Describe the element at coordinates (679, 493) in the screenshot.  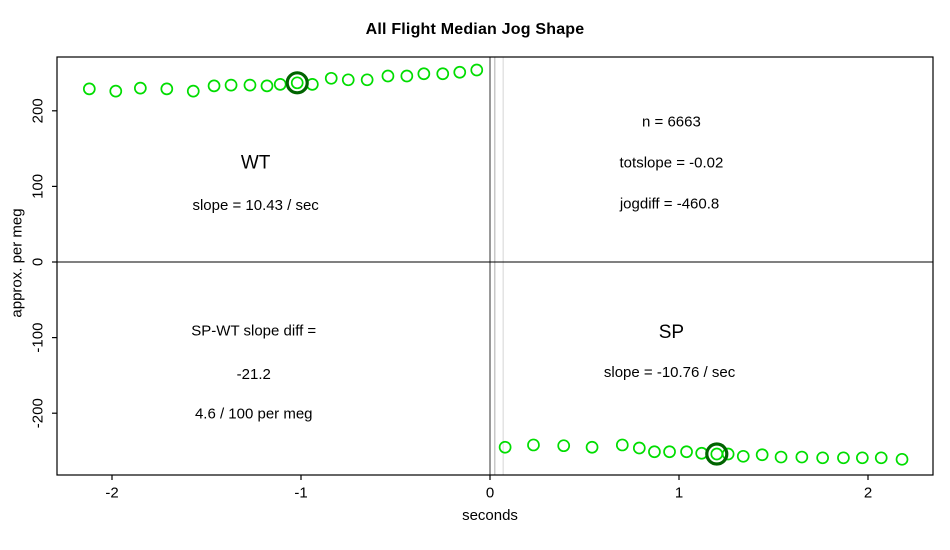
I see `x-tick-label: 1` at that location.